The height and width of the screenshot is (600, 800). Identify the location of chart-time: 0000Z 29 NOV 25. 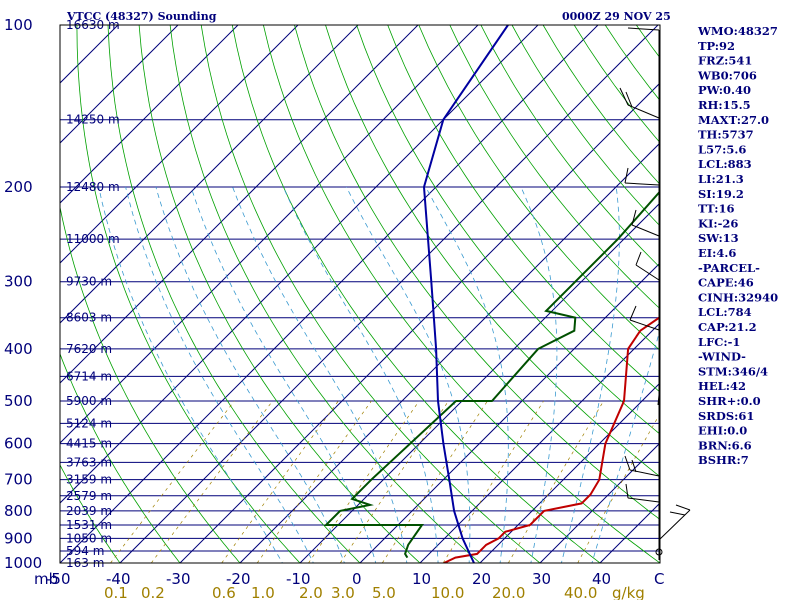
(616, 16).